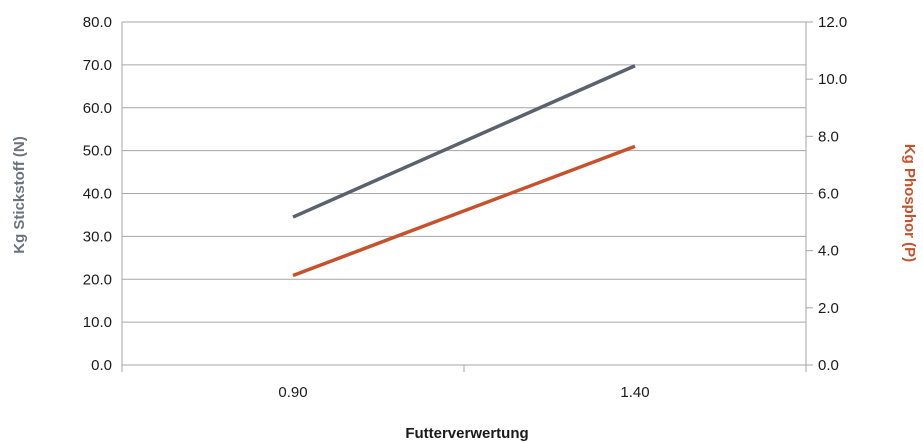 Image resolution: width=923 pixels, height=443 pixels. I want to click on y-left-tick-label: 0.0, so click(101, 365).